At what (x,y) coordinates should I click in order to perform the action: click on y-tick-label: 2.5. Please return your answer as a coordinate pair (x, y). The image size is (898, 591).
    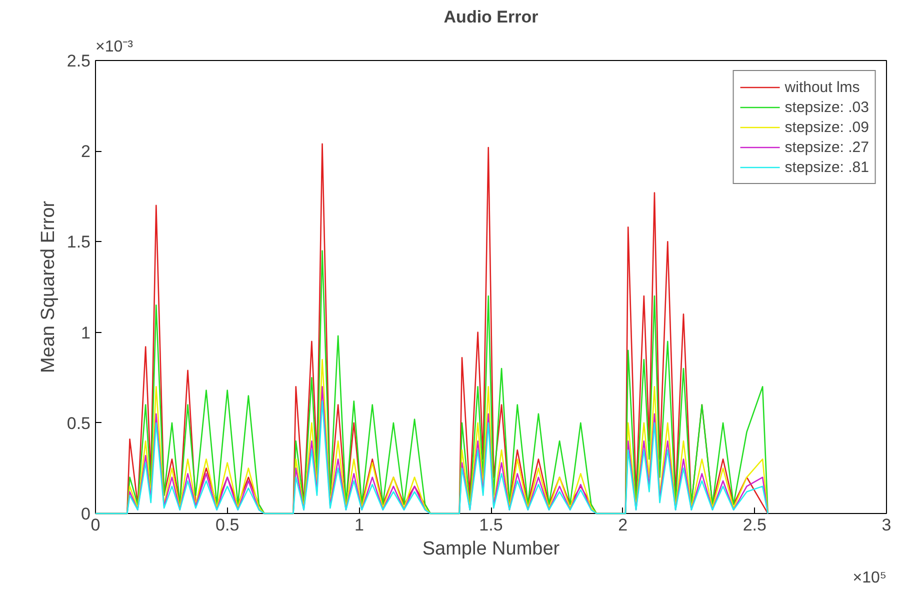
    Looking at the image, I should click on (78, 61).